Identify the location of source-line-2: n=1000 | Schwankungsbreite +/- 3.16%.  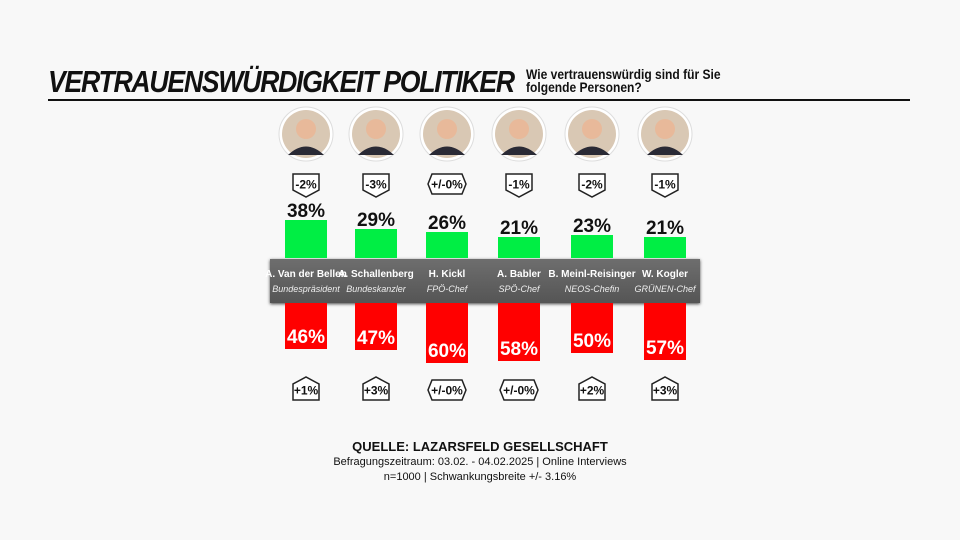
(480, 477).